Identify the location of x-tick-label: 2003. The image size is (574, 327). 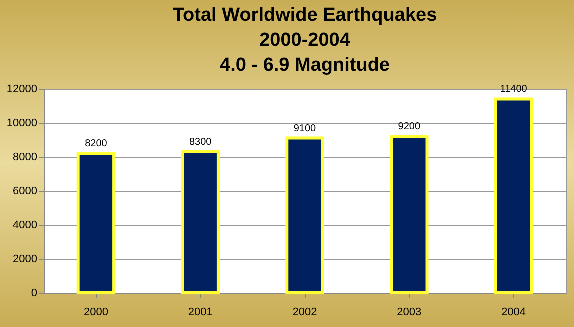
(409, 312).